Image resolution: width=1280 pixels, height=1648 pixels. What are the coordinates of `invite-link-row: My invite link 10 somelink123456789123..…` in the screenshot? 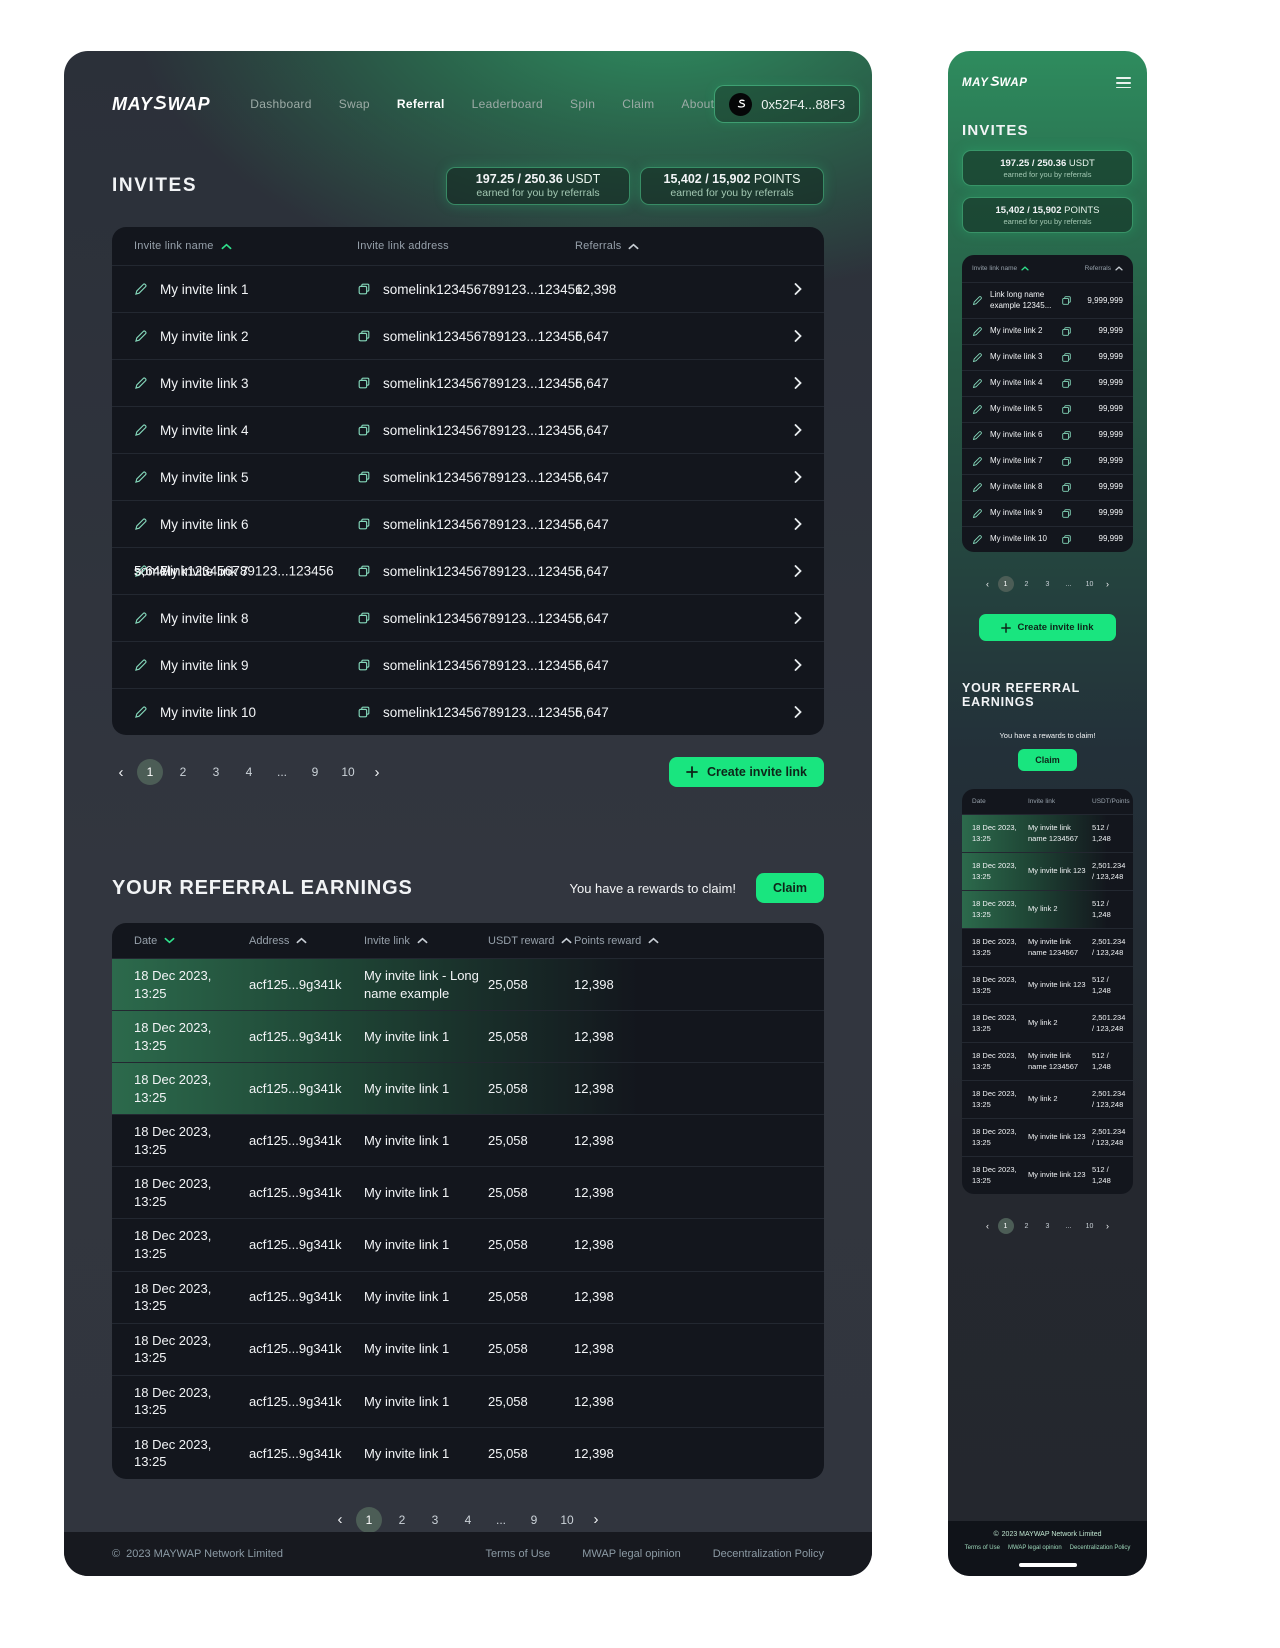 It's located at (468, 711).